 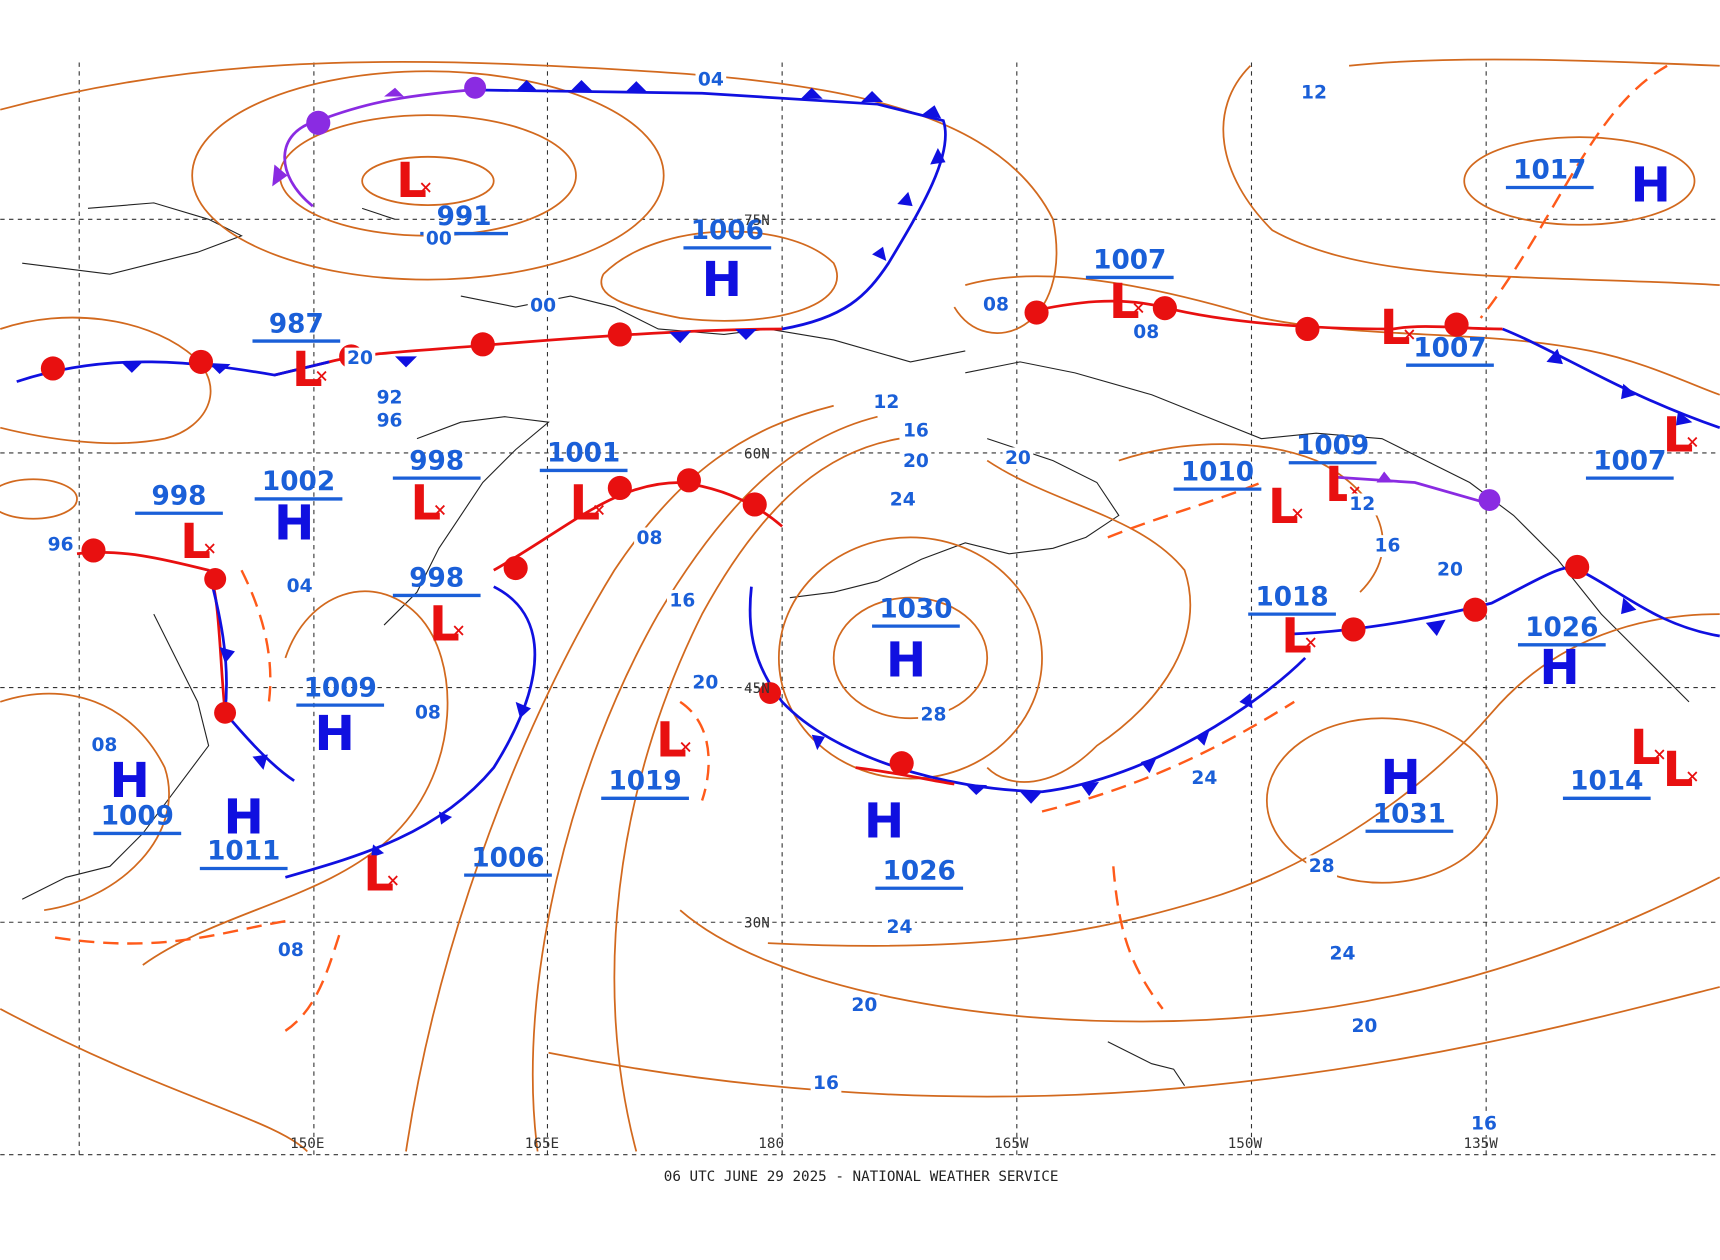 I want to click on isobar-label: 12, so click(x=886, y=402).